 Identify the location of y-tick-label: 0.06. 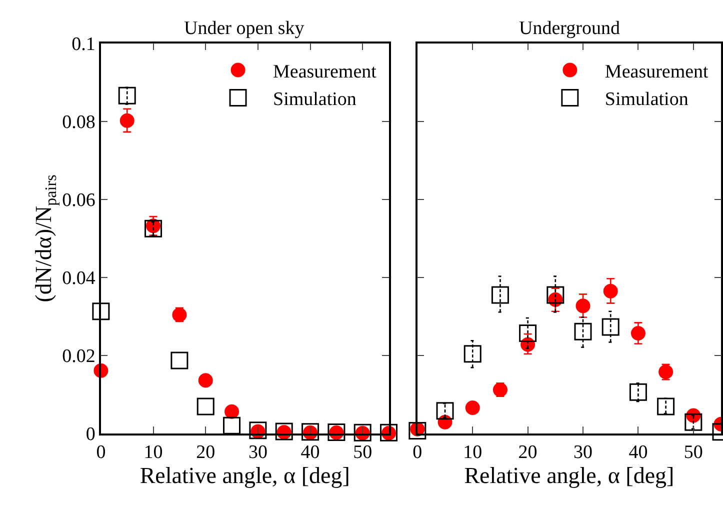
(79, 201).